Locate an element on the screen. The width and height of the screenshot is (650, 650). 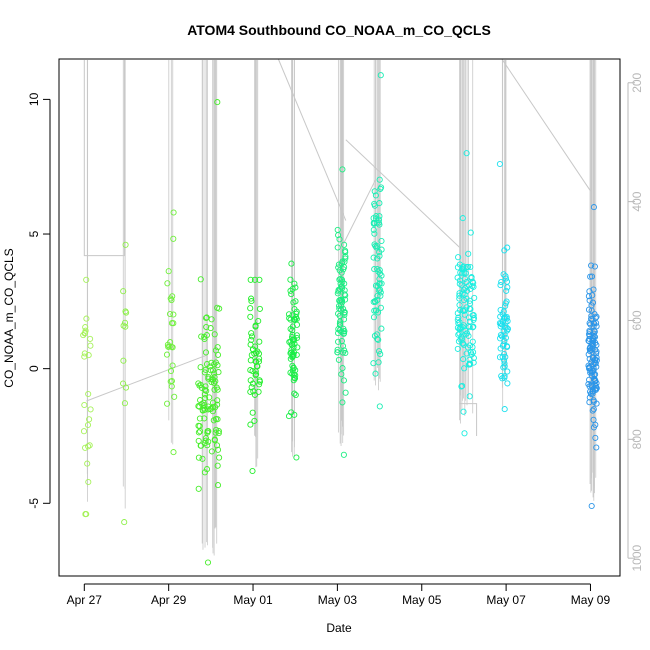
right-tick-label: 600 is located at coordinates (637, 320).